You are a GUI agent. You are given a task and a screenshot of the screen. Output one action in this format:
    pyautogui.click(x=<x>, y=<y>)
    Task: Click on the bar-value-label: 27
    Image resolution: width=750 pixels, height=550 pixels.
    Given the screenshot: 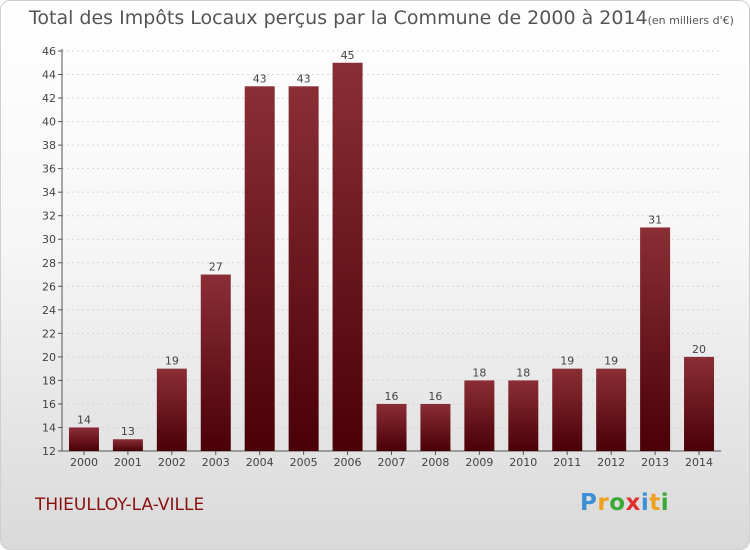 What is the action you would take?
    pyautogui.click(x=216, y=267)
    